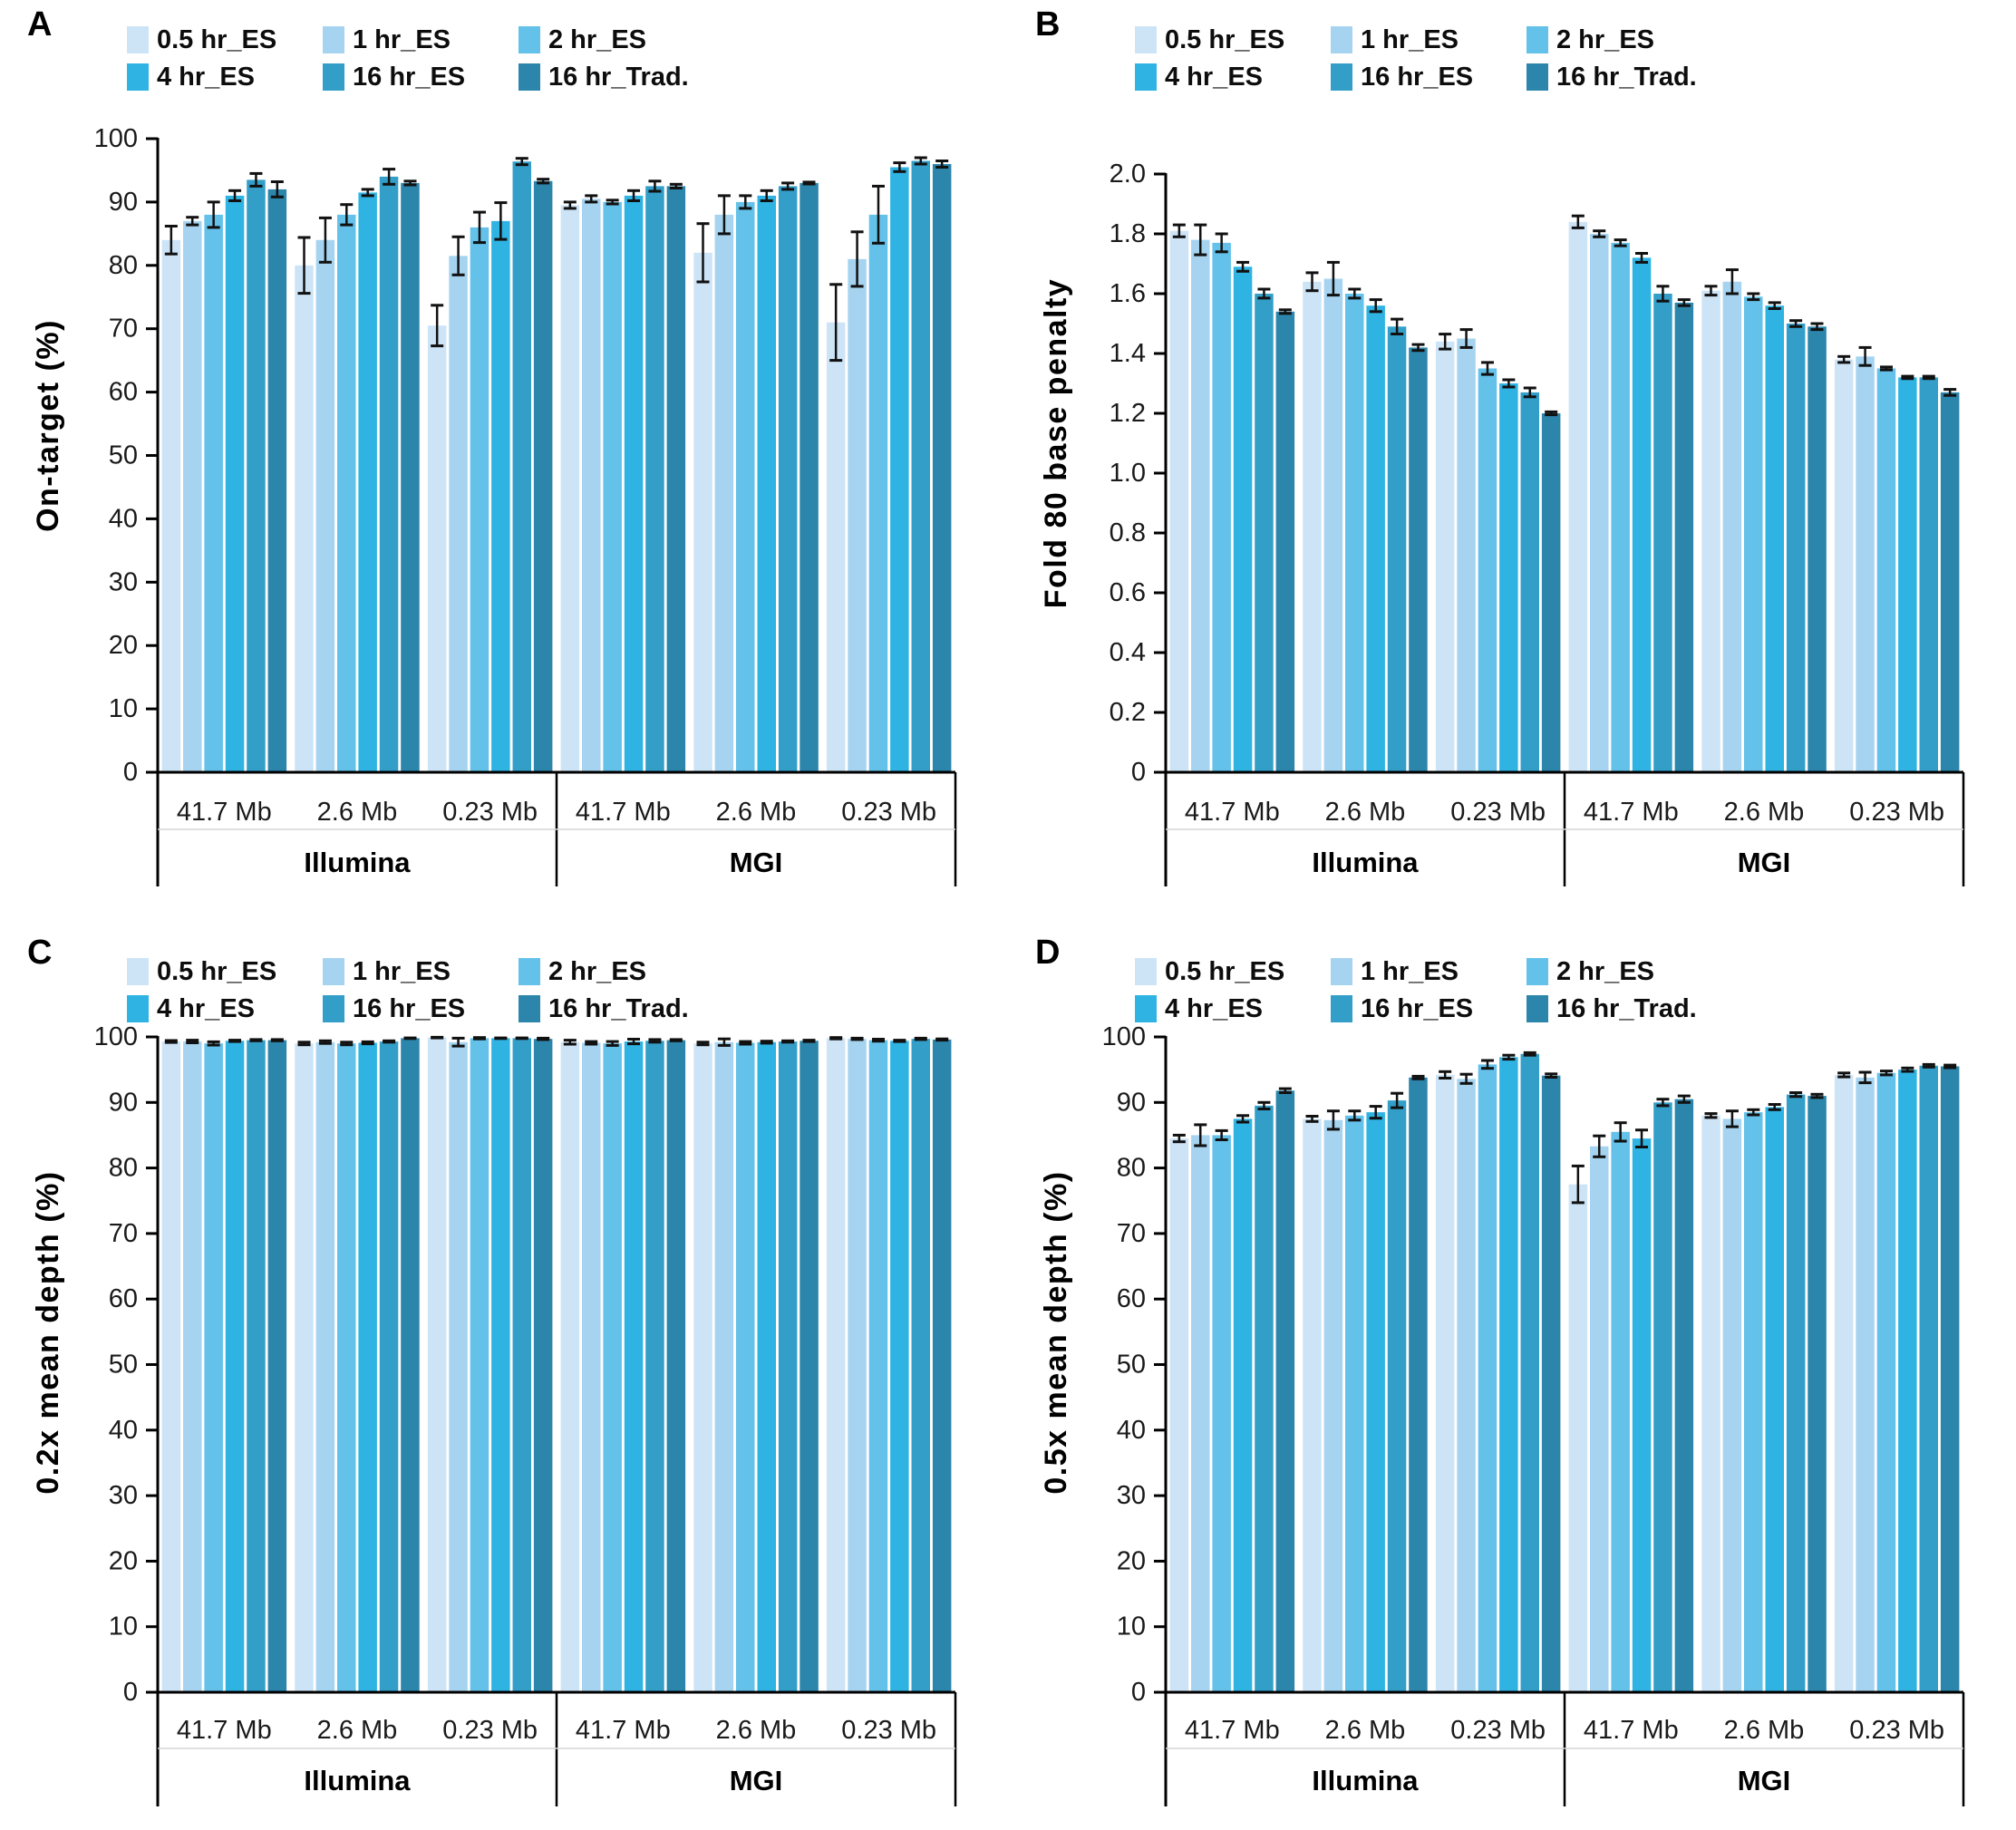  What do you see at coordinates (1565, 315) in the screenshot?
I see `error-bars` at bounding box center [1565, 315].